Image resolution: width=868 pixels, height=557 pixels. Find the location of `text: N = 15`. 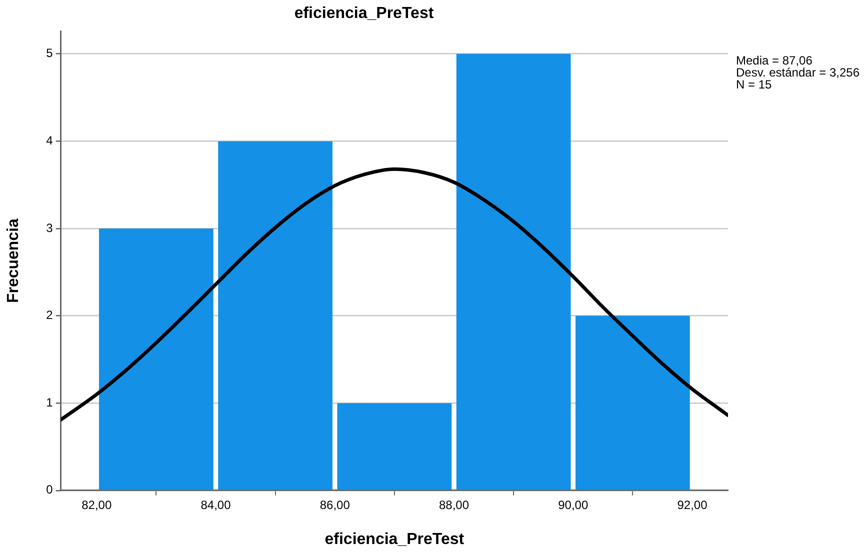

text: N = 15 is located at coordinates (754, 85).